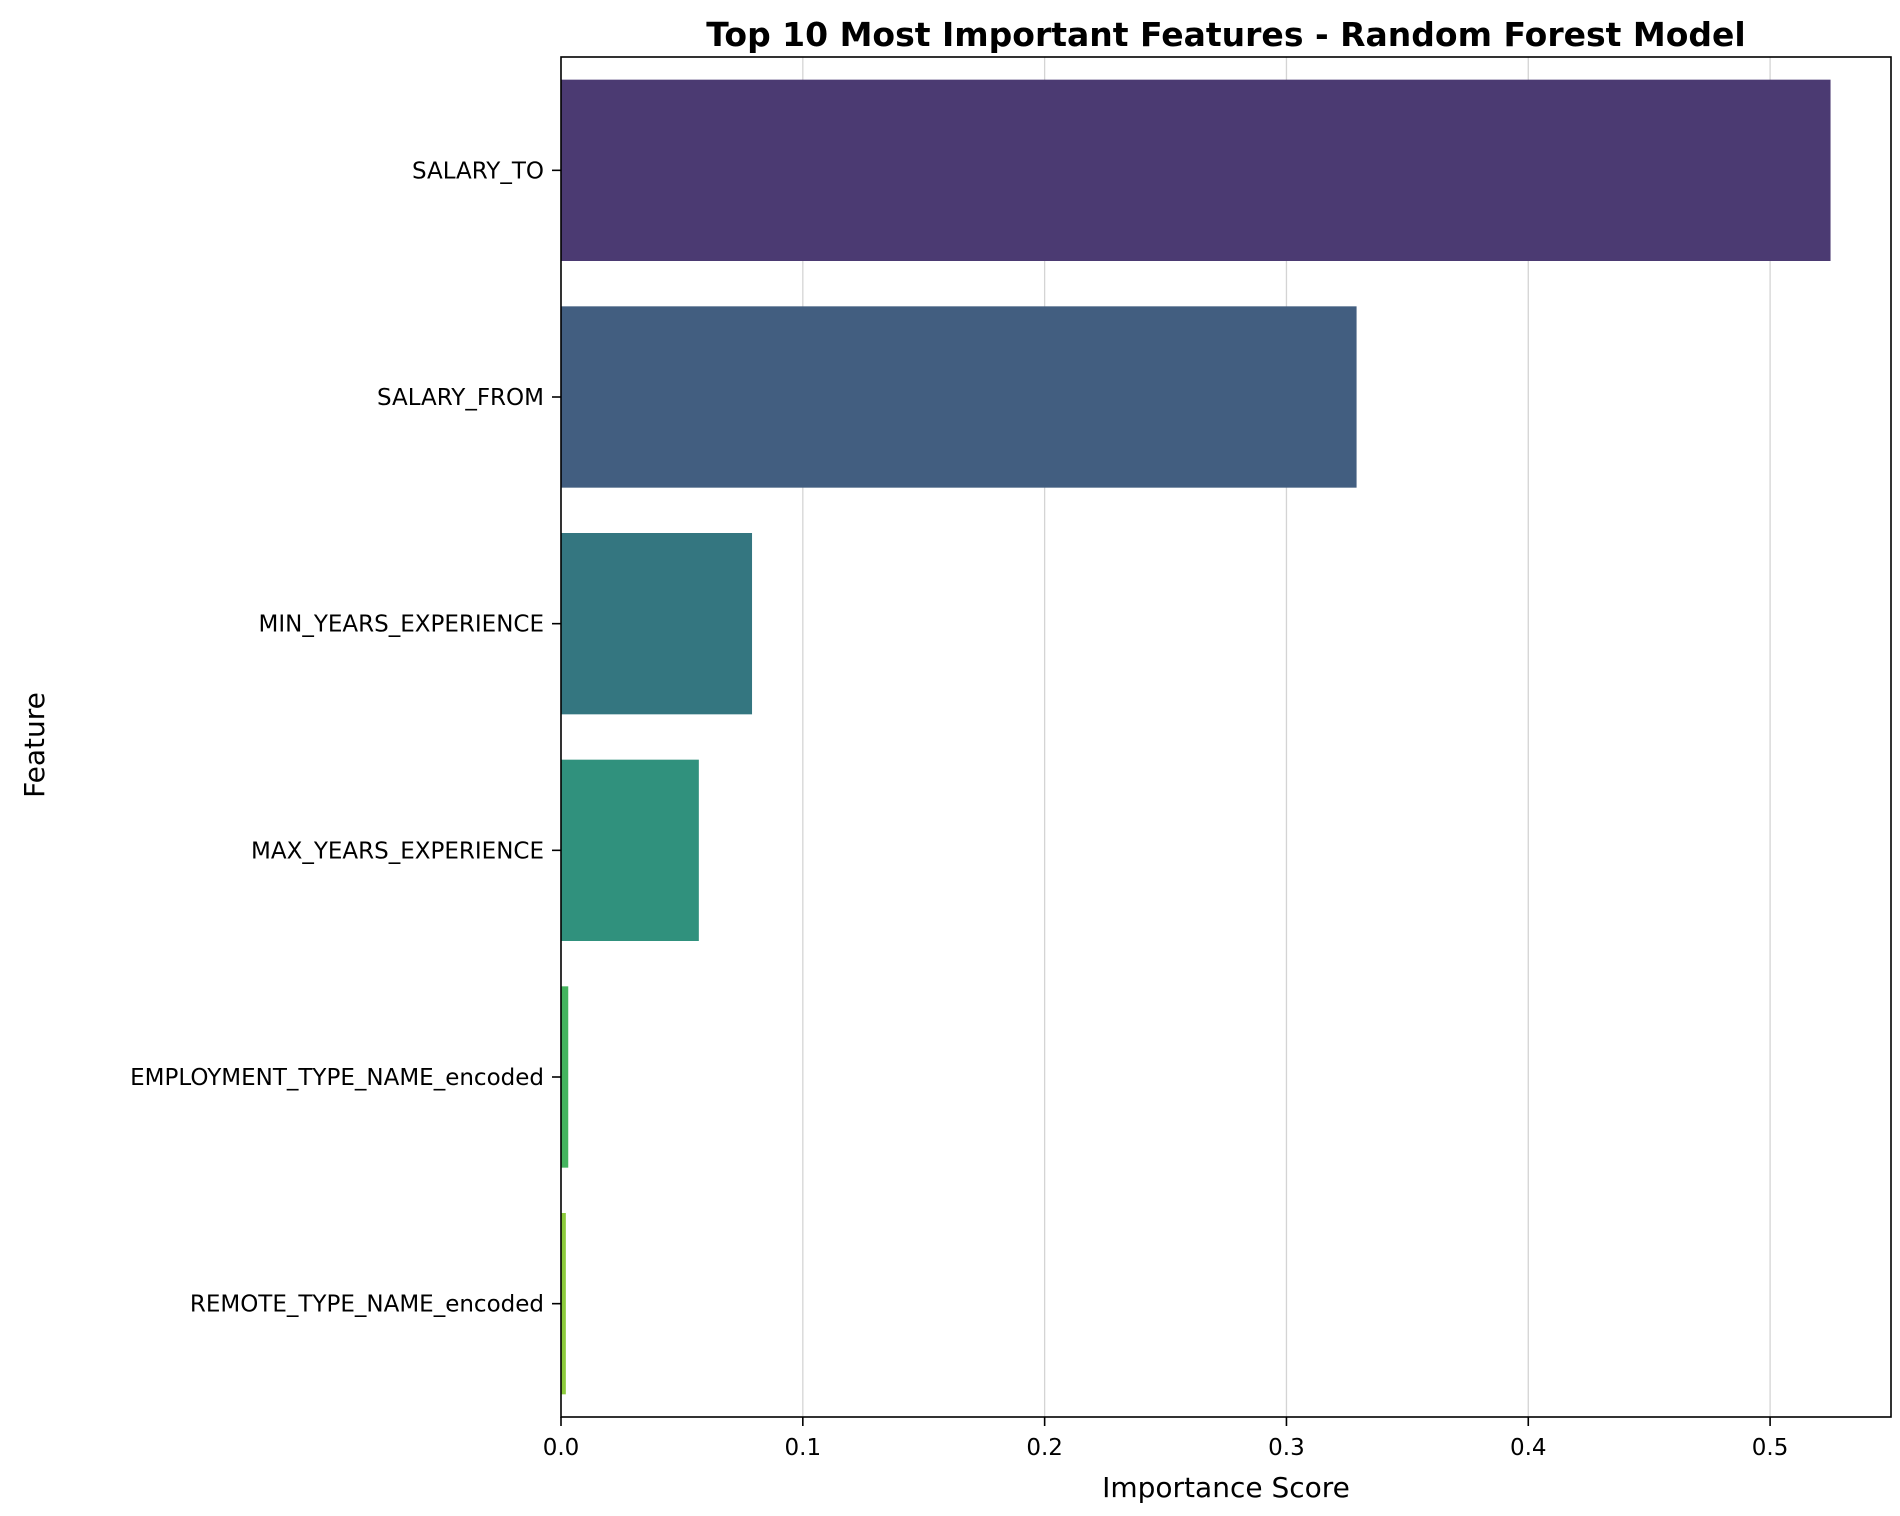 This screenshot has height=1516, width=1900. Describe the element at coordinates (478, 171) in the screenshot. I see `y-tick-label: SALARY_TO` at that location.